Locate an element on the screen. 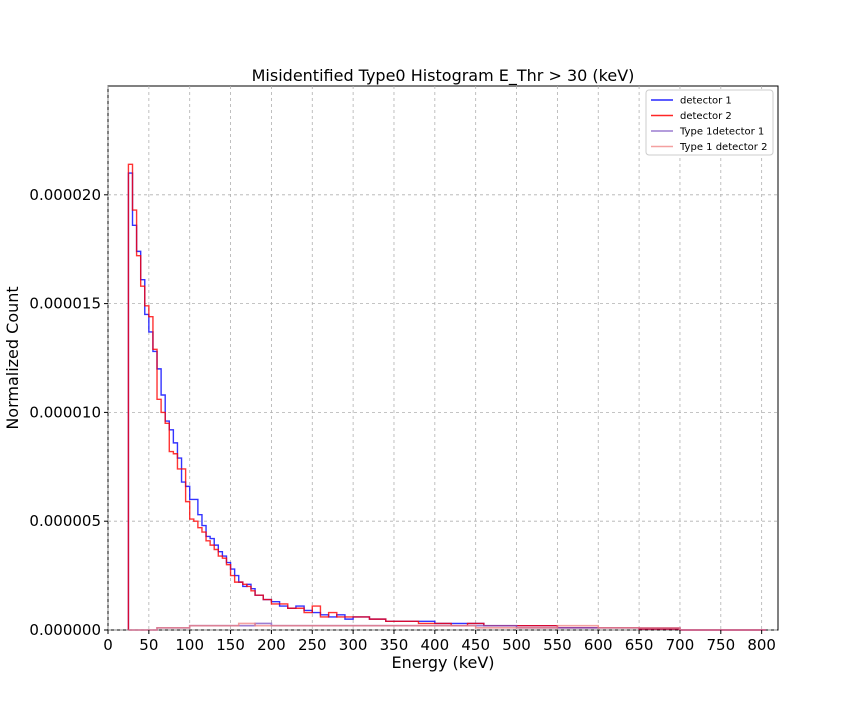 This screenshot has height=720, width=864. x-tick-label: 400 is located at coordinates (435, 645).